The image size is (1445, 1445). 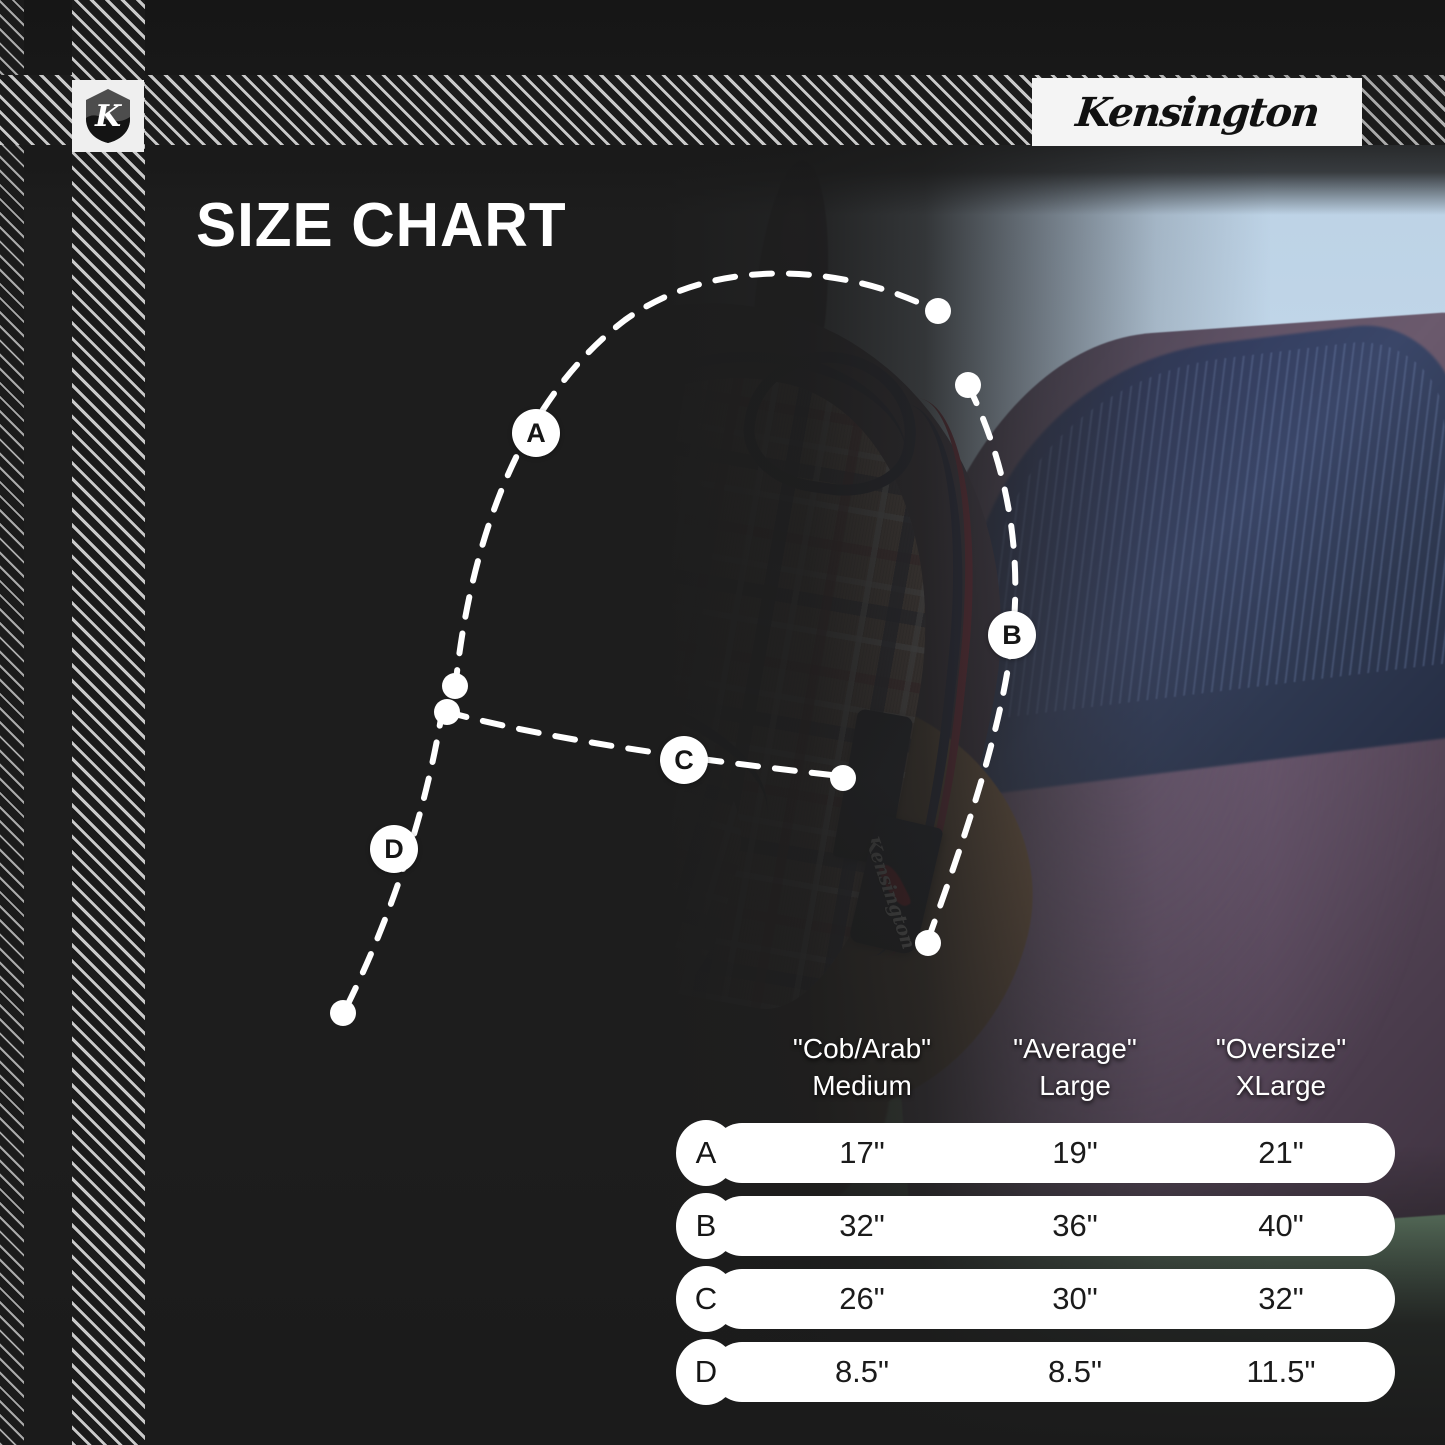 I want to click on marker-c: C, so click(x=684, y=760).